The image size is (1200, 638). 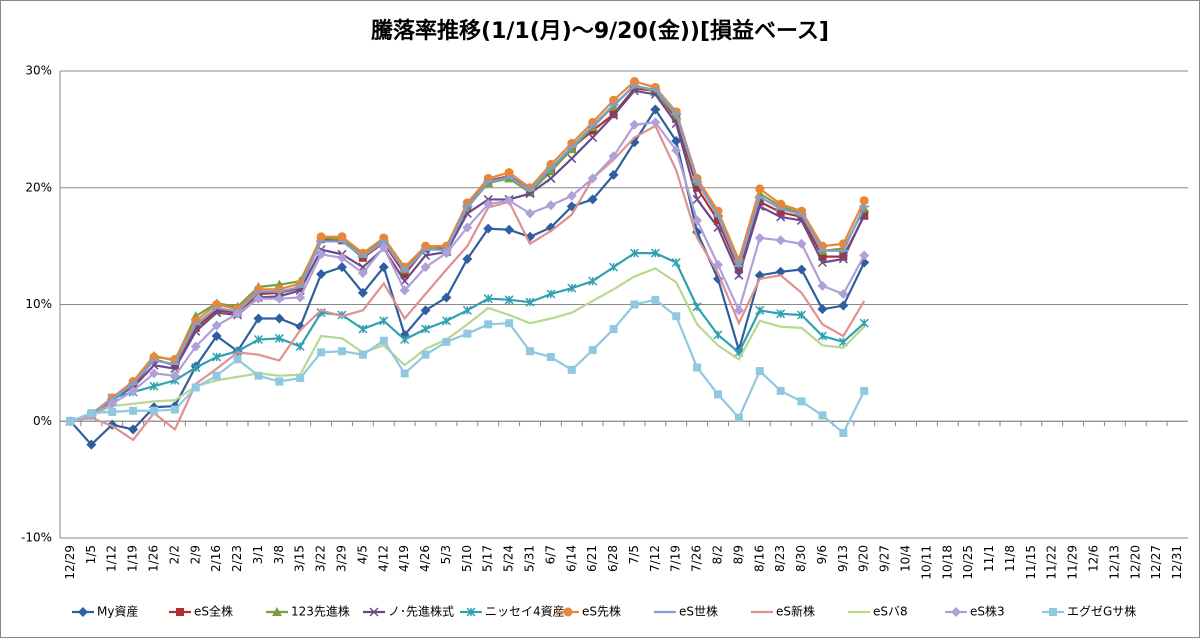 I want to click on x-tick-label: 7/12, so click(x=655, y=558).